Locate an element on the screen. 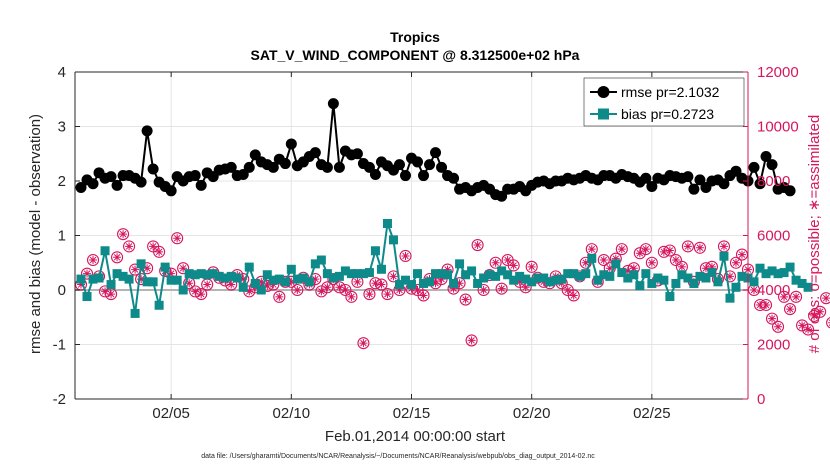 The image size is (830, 475). legend-bias-marker is located at coordinates (603, 114).